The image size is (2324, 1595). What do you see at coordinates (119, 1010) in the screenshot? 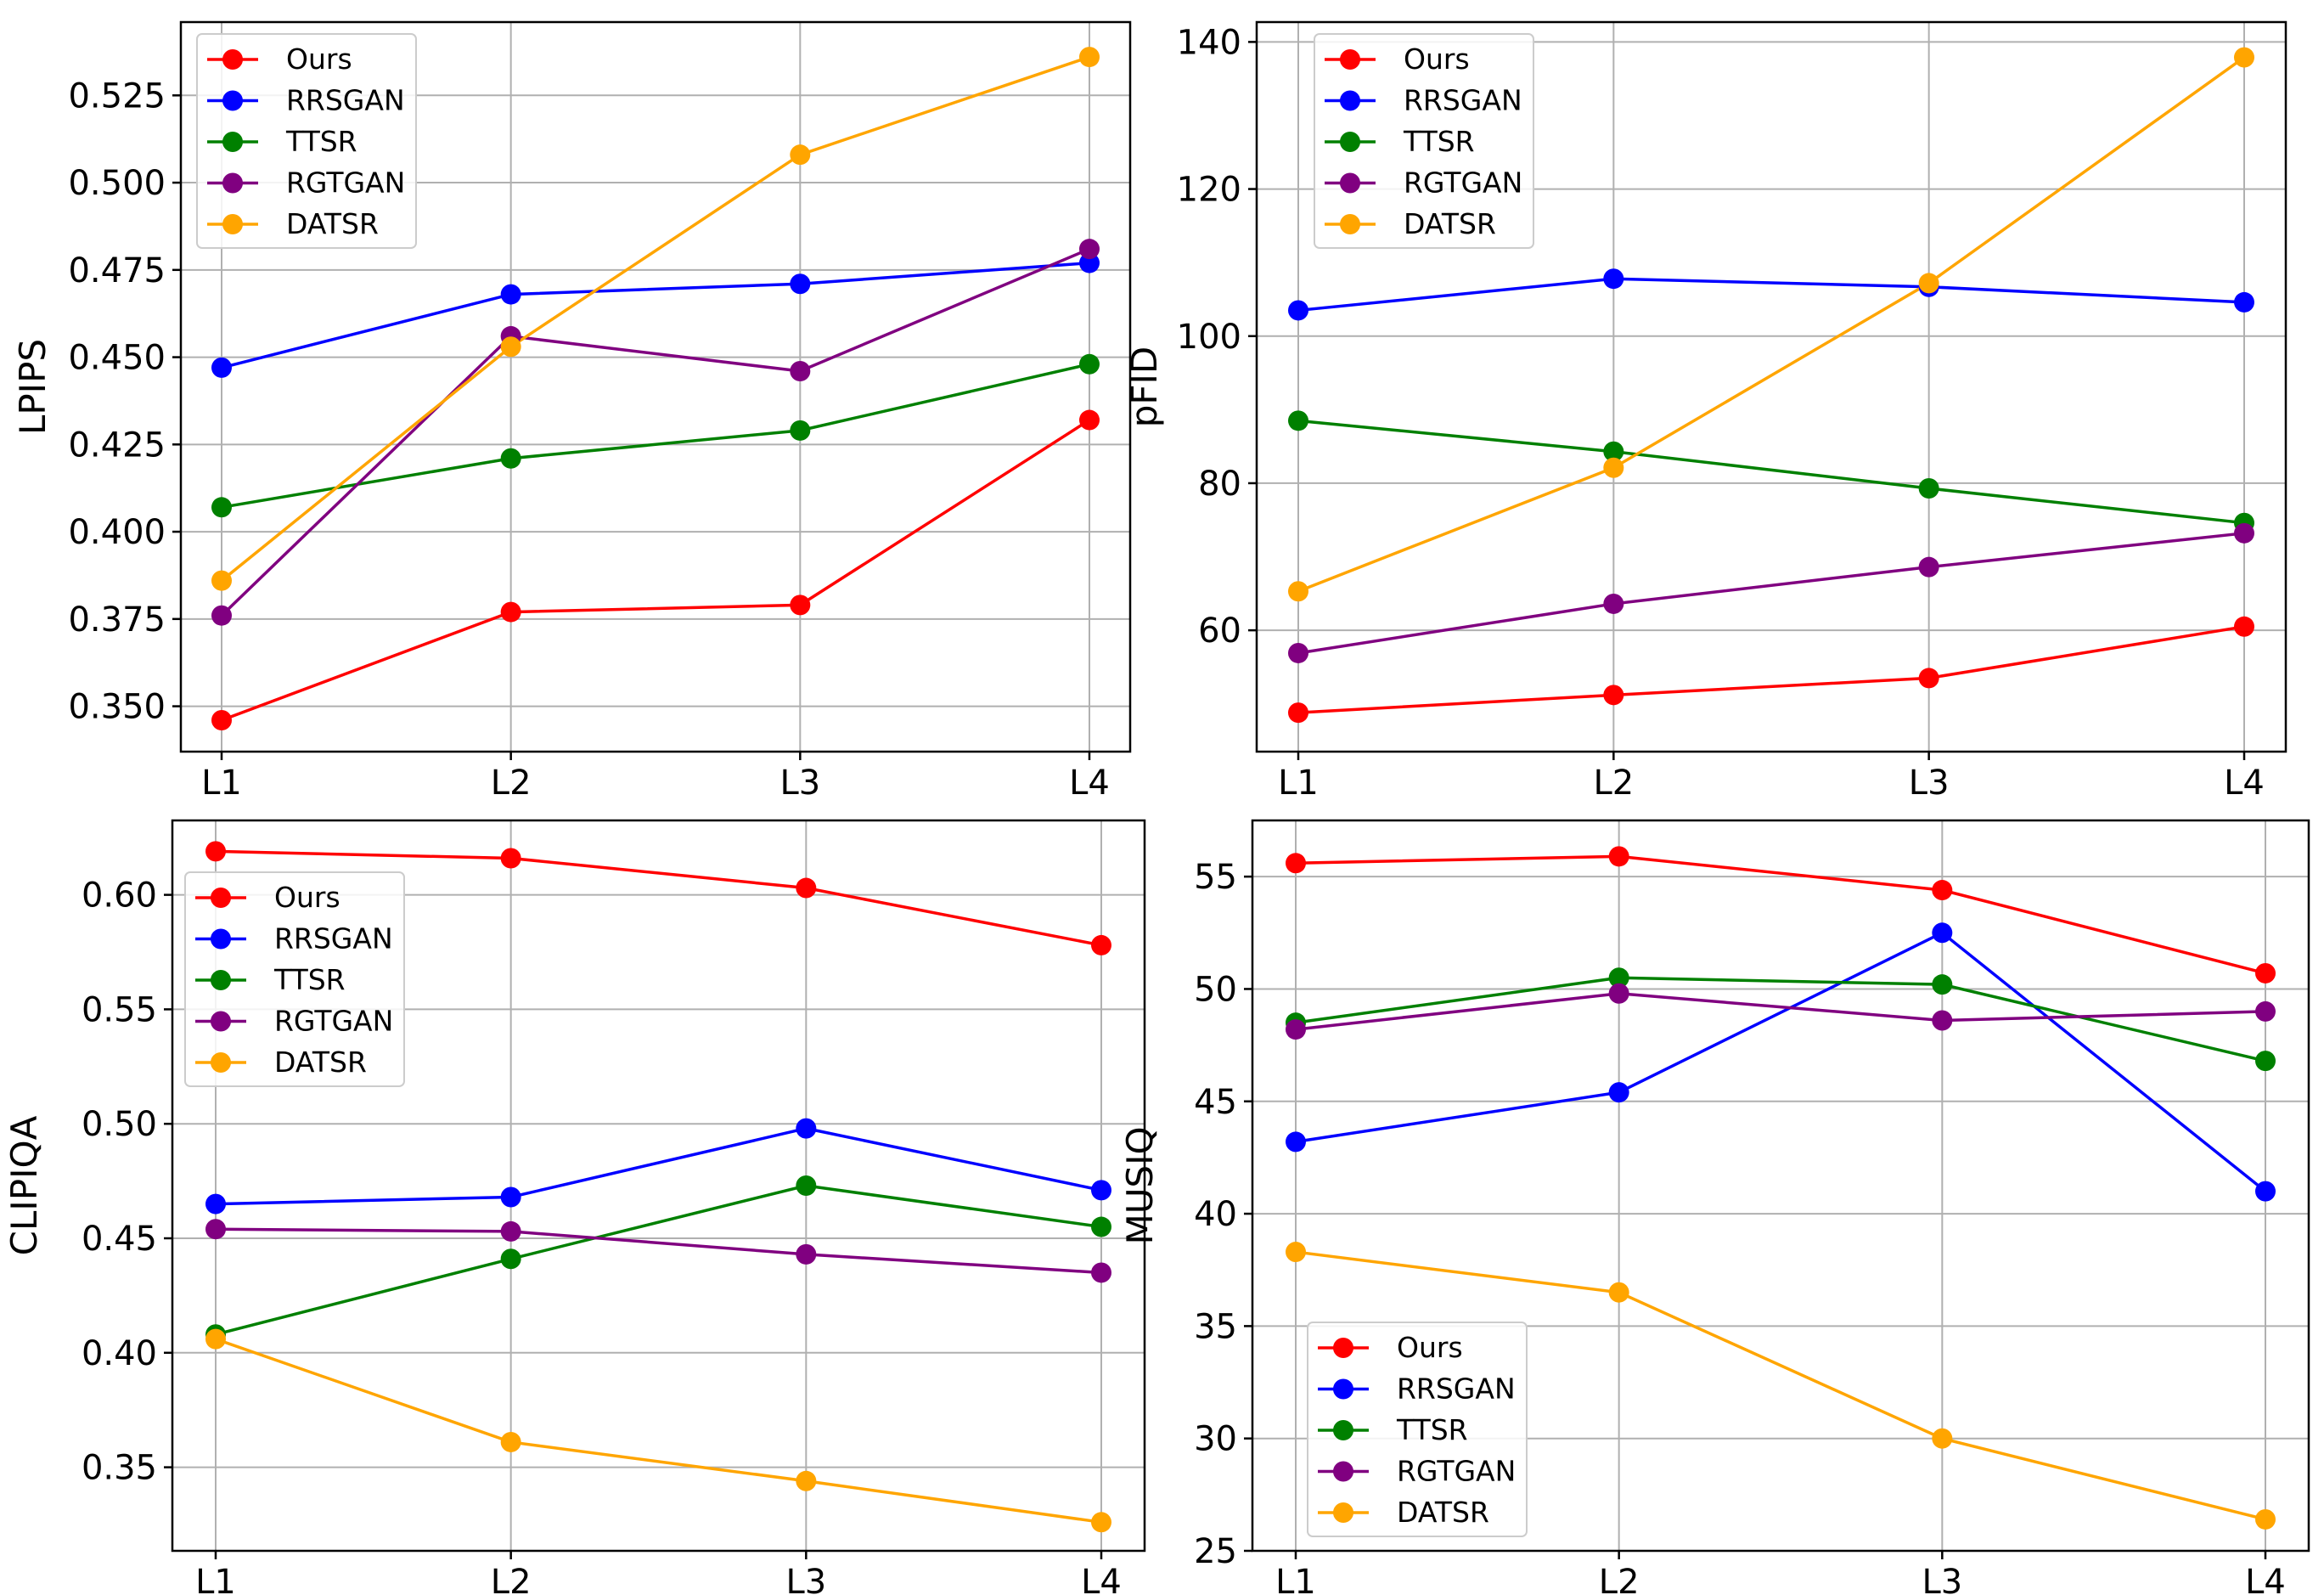
I see `y-tick-label: 0.55` at bounding box center [119, 1010].